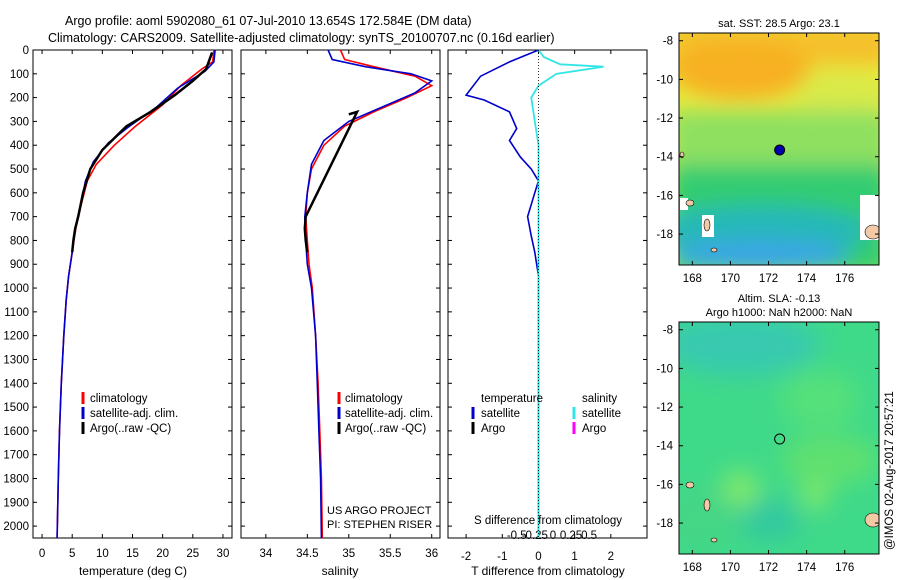 The width and height of the screenshot is (900, 580). Describe the element at coordinates (19, 218) in the screenshot. I see `depth-tick-label: 700` at that location.